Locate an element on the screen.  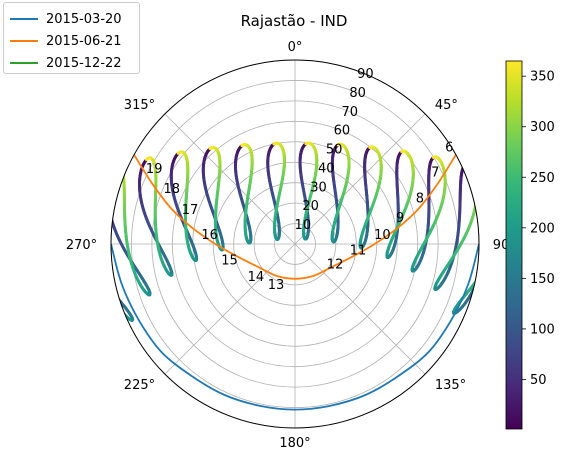
hour-label: 11 is located at coordinates (358, 251).